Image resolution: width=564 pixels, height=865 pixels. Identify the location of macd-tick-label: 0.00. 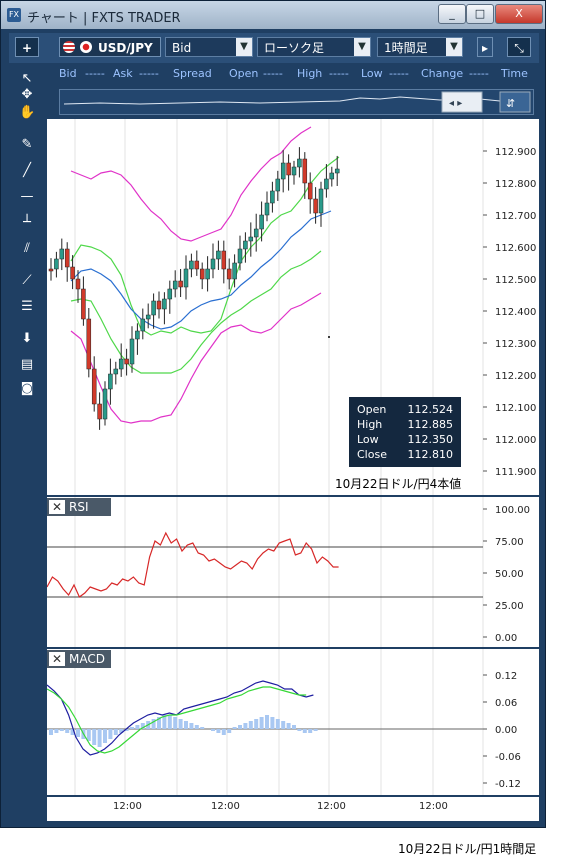
(506, 730).